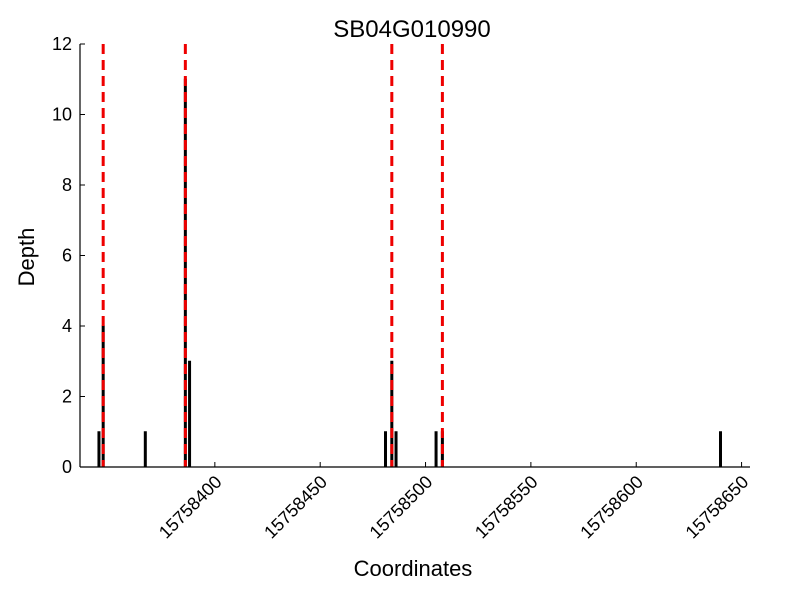 Image resolution: width=800 pixels, height=600 pixels. I want to click on x-tick-label: 15758550, so click(506, 507).